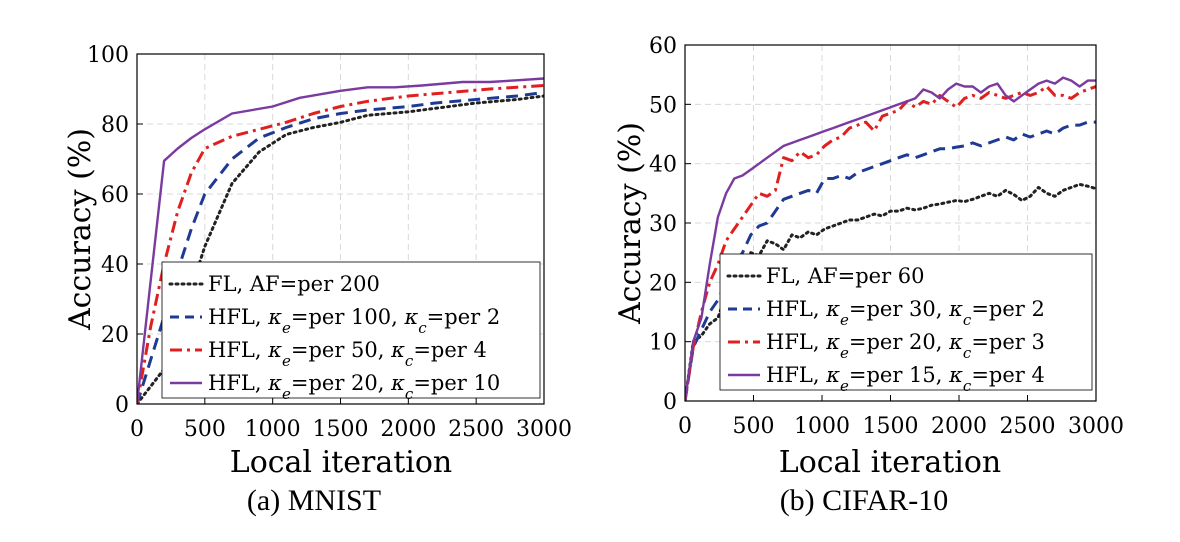  Describe the element at coordinates (905, 379) in the screenshot. I see `legend-label: HFL, κe=per 15, κc=per 4` at that location.